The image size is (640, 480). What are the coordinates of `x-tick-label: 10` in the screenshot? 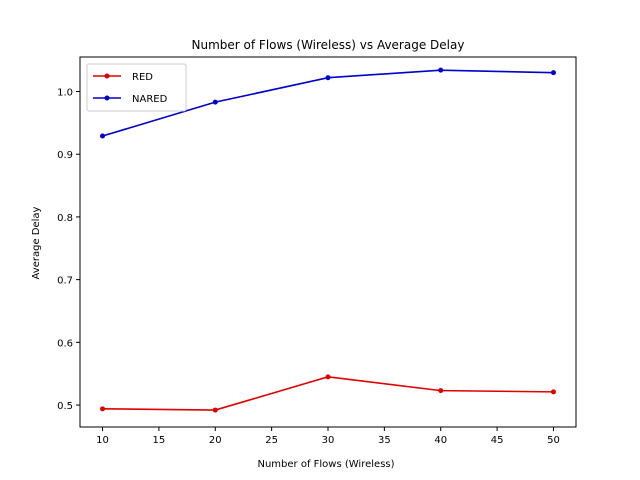 It's located at (102, 440).